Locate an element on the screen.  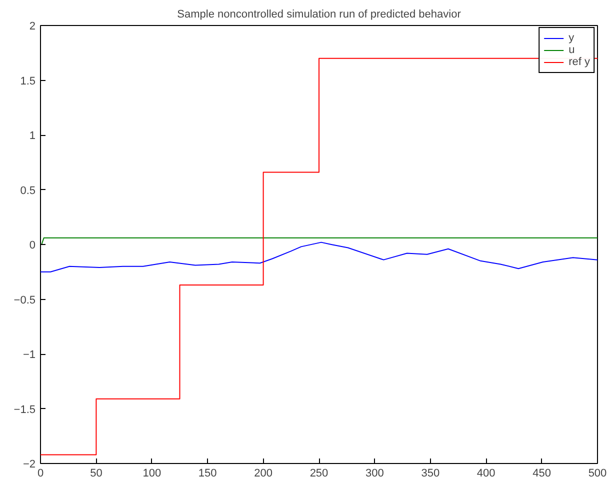
legend-label: u is located at coordinates (572, 50).